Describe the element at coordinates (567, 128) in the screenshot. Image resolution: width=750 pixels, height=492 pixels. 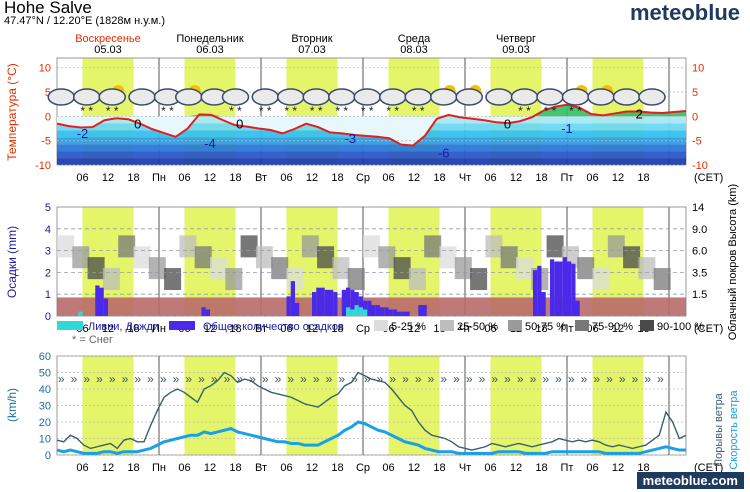
I see `temp-data-label: -1` at that location.